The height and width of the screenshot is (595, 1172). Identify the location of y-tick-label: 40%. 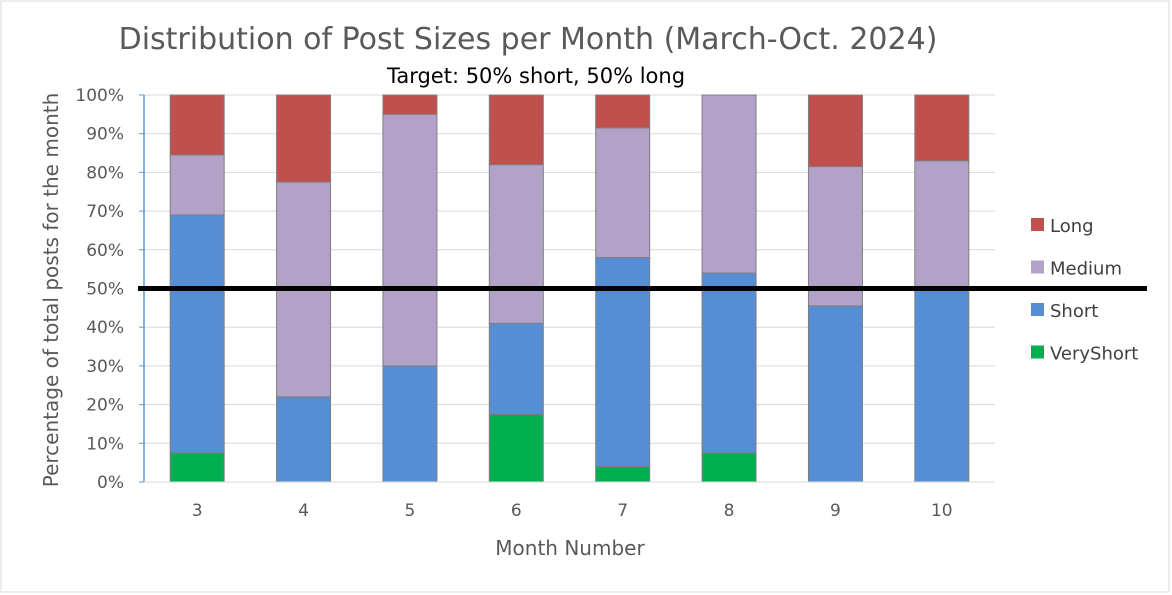
(105, 328).